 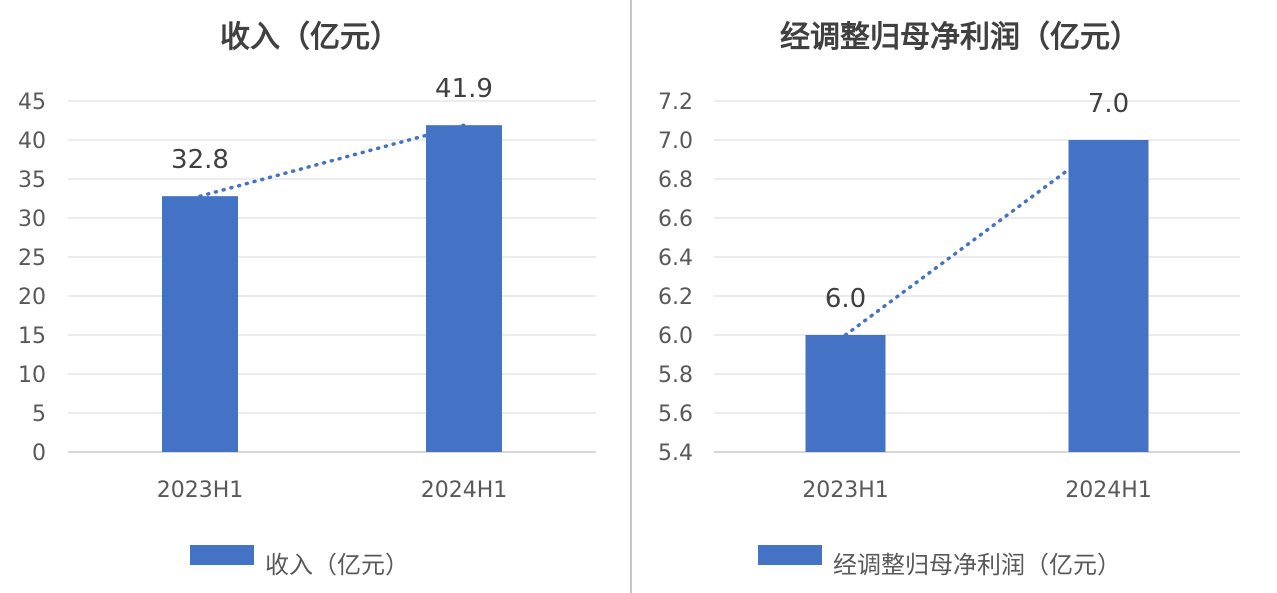 What do you see at coordinates (32, 180) in the screenshot?
I see `revenue-y-tick-label: 35` at bounding box center [32, 180].